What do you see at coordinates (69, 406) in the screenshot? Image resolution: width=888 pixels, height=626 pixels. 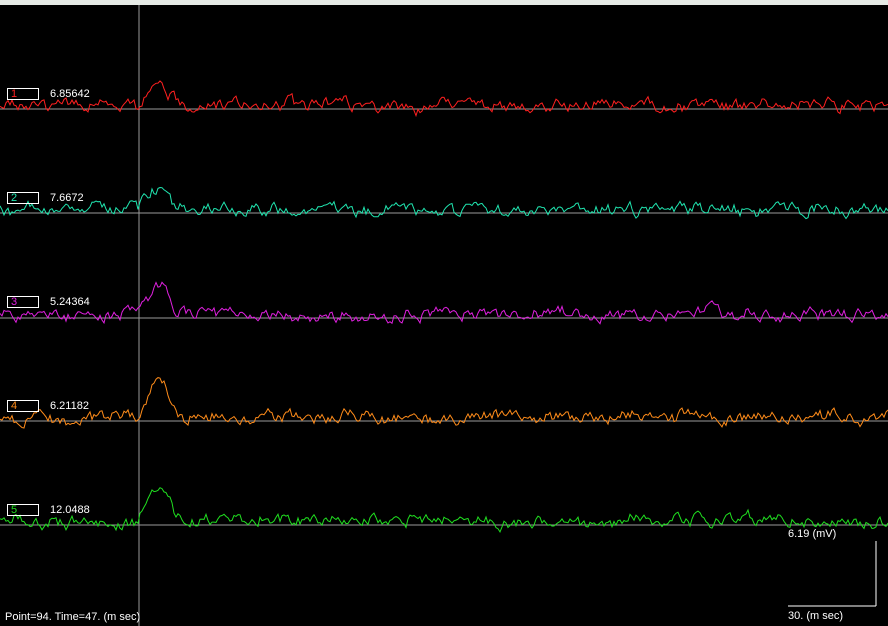 I see `channel-4-value: 6.21182` at bounding box center [69, 406].